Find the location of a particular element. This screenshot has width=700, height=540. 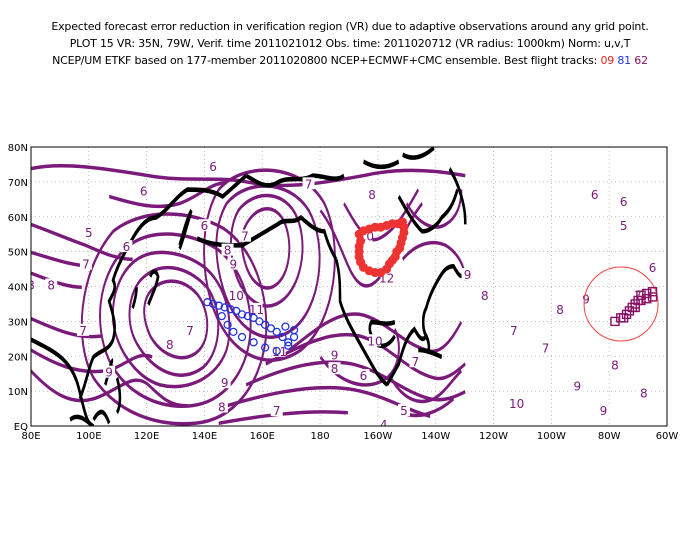

lat-tick-label: 40N is located at coordinates (18, 288).